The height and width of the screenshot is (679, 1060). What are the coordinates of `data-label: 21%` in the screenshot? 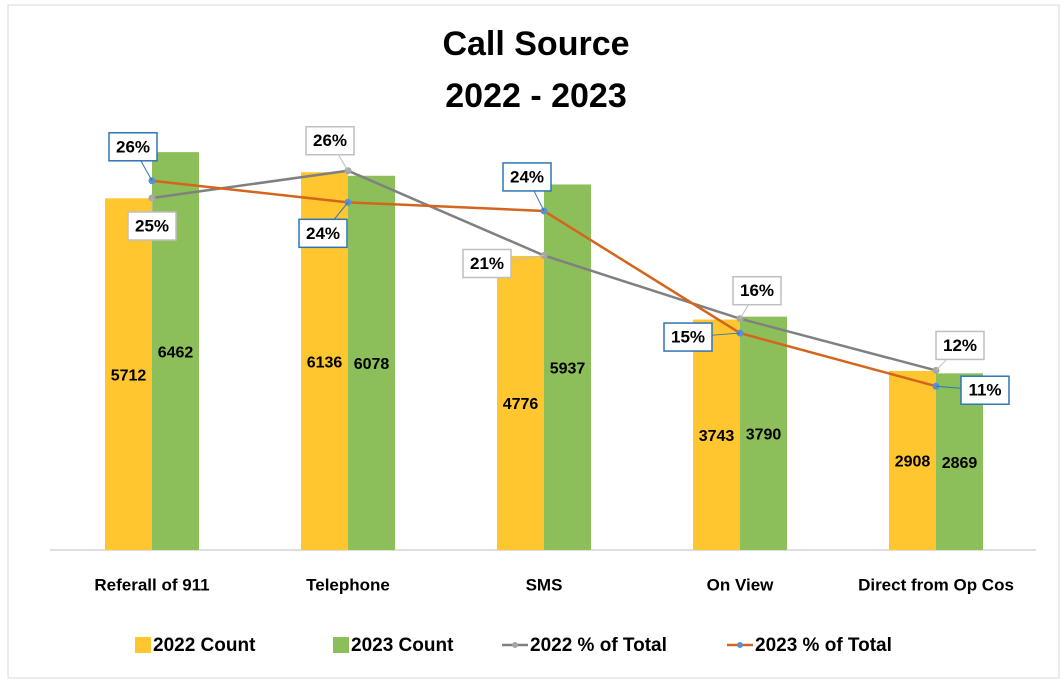 It's located at (487, 263).